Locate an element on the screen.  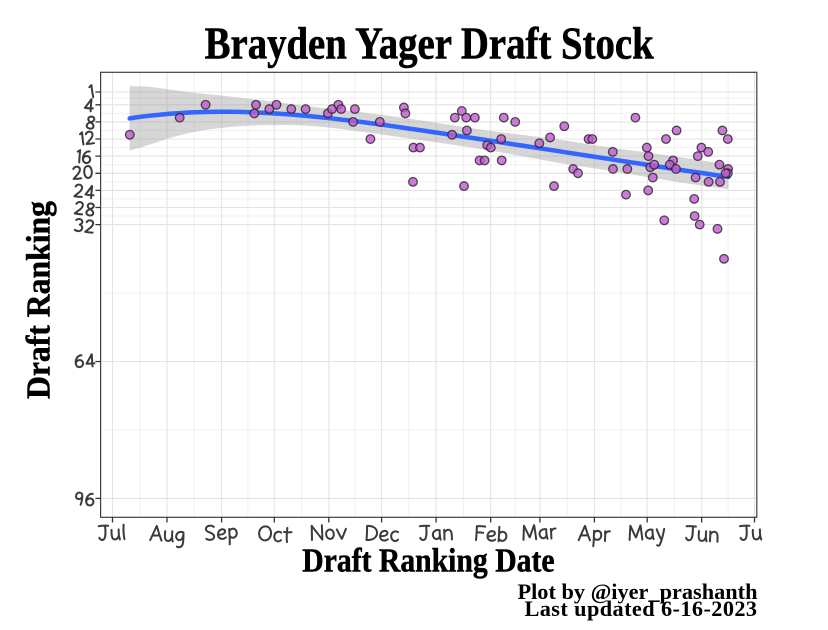
svg-text: Last updated 6-16-2023 is located at coordinates (640, 608).